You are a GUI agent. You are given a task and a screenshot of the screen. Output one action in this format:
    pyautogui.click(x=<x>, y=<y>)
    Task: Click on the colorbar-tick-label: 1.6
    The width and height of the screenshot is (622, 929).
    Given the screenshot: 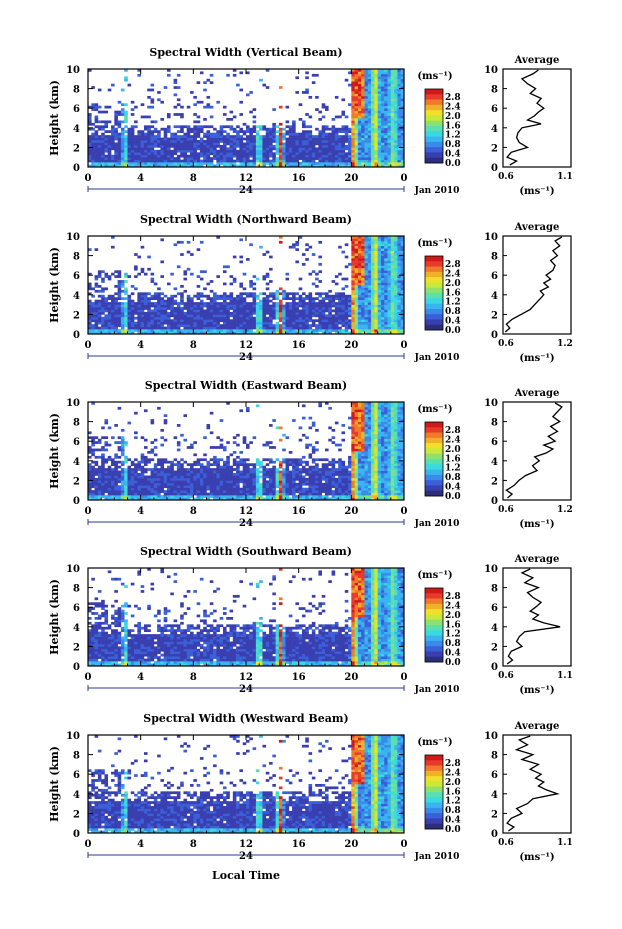 What is the action you would take?
    pyautogui.click(x=453, y=293)
    